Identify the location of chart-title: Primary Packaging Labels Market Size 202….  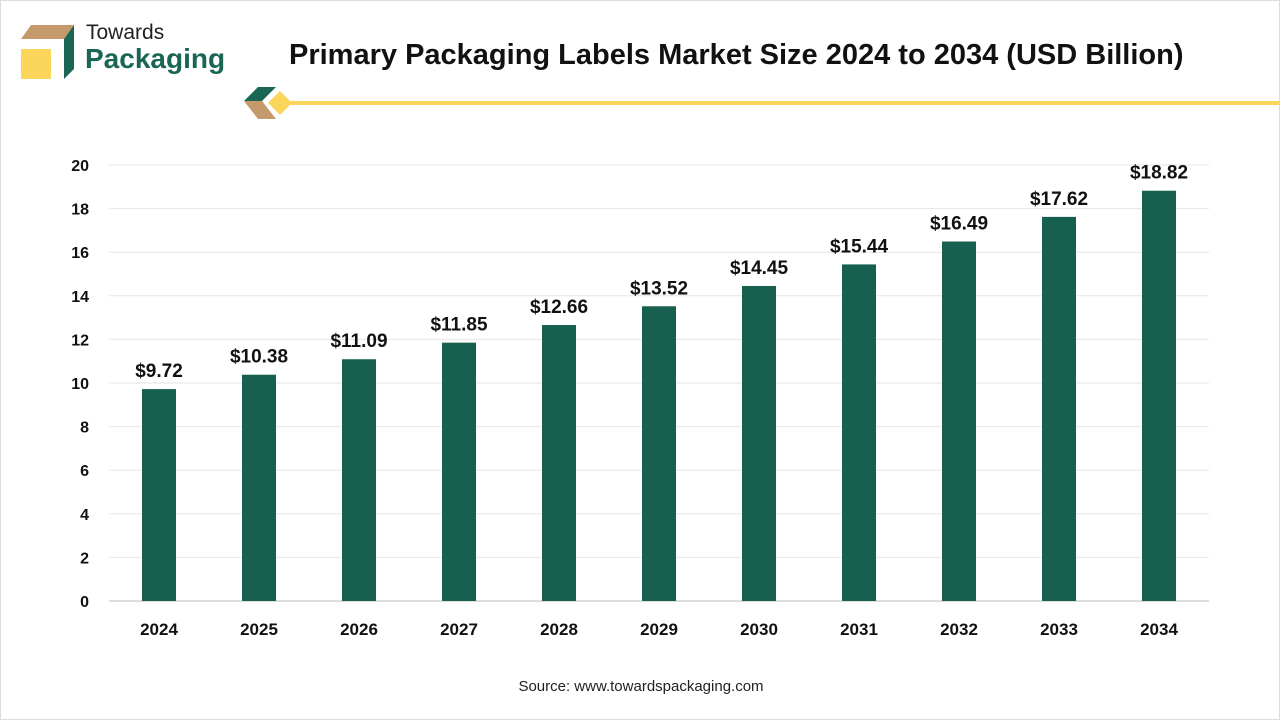
(736, 55).